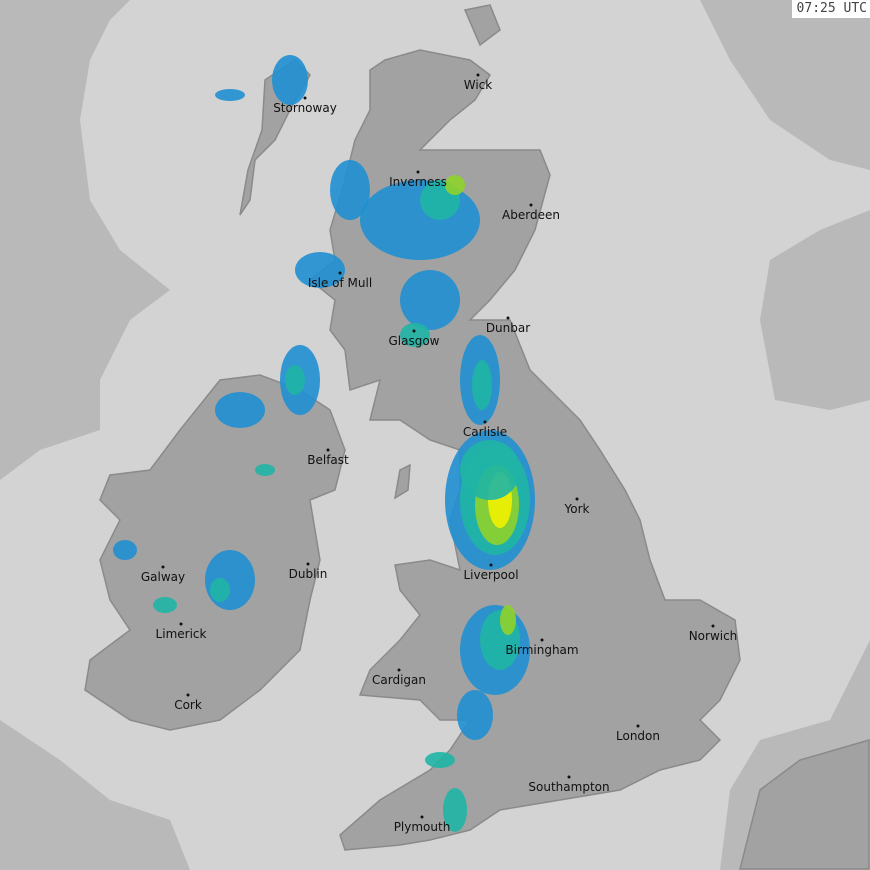 This screenshot has width=870, height=870. What do you see at coordinates (568, 787) in the screenshot?
I see `city-label: Southampton` at bounding box center [568, 787].